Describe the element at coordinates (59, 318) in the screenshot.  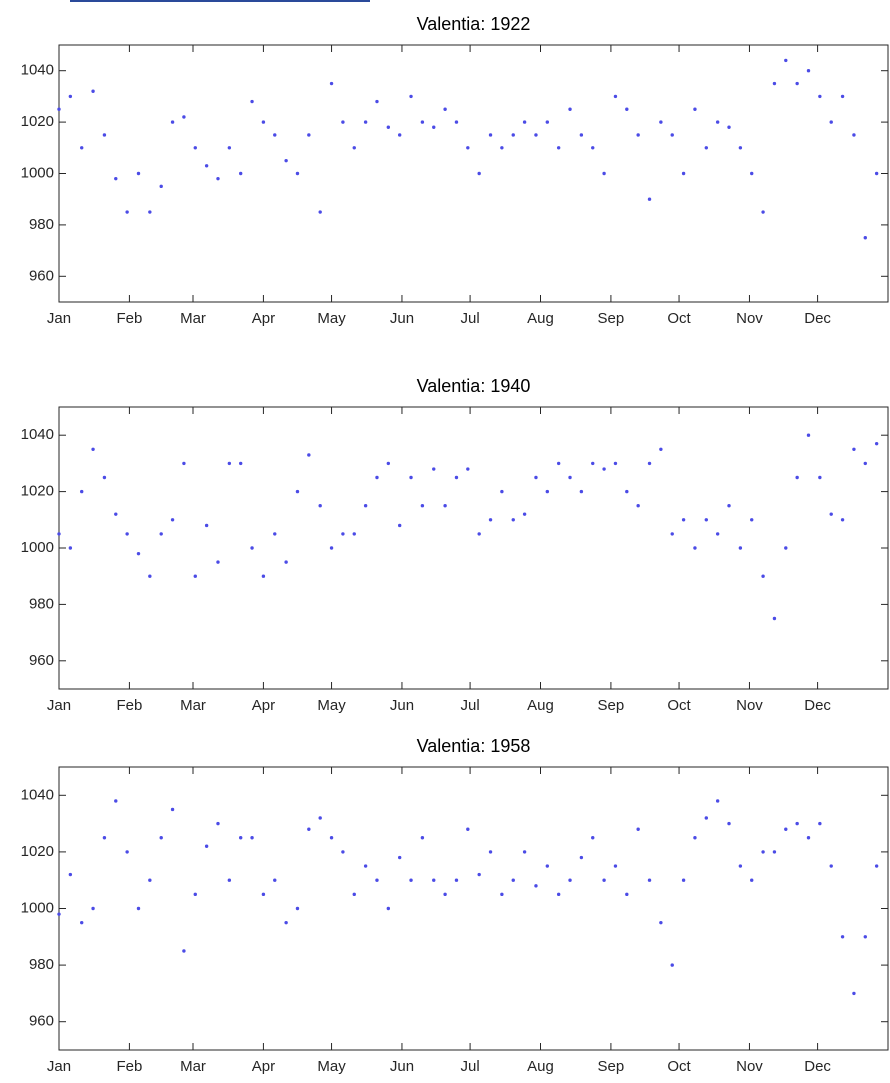
I see `x-tick-label: Jan` at that location.